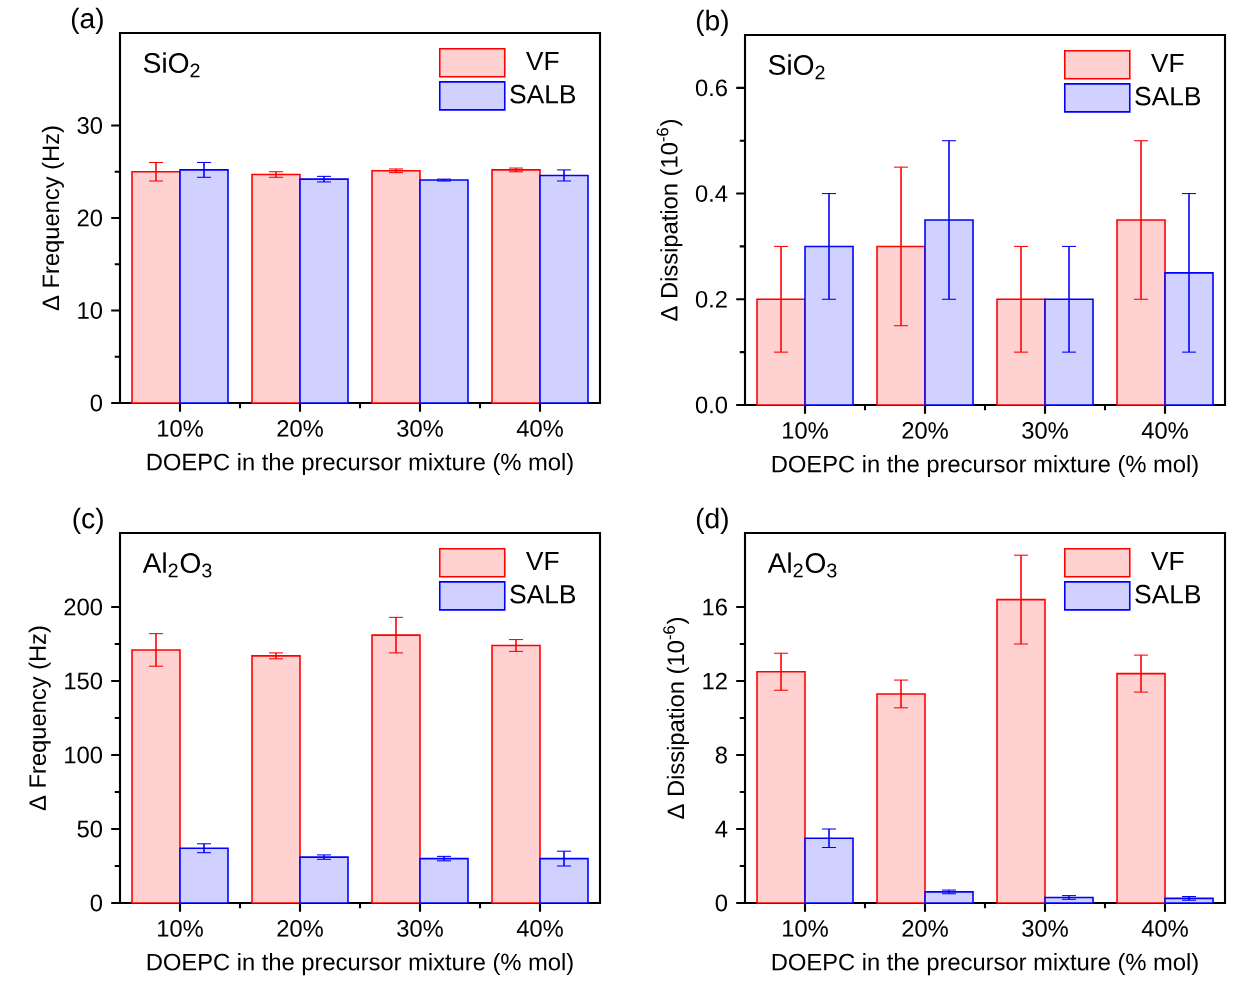 The width and height of the screenshot is (1260, 990). Describe the element at coordinates (715, 607) in the screenshot. I see `y-tick-label: 16` at that location.